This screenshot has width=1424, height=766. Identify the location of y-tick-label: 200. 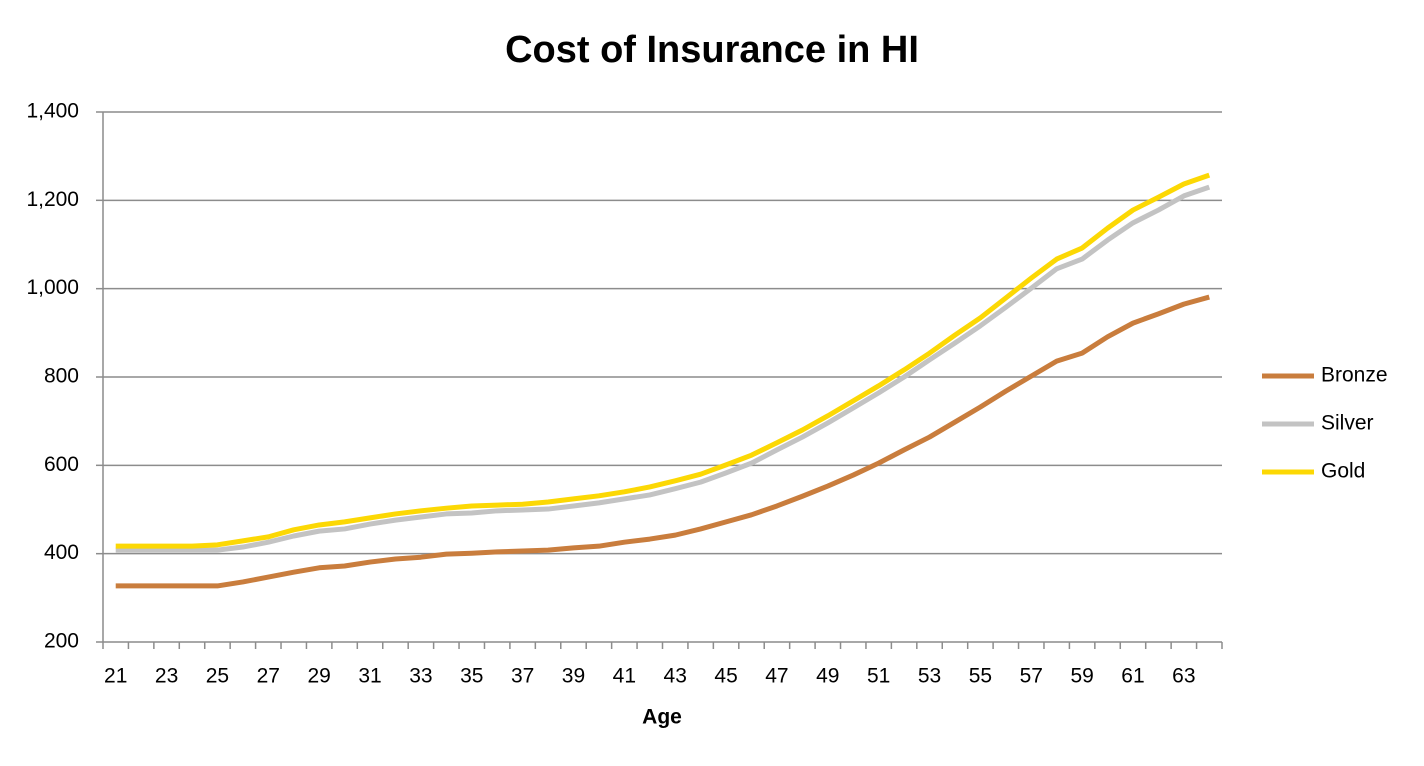
(61, 641).